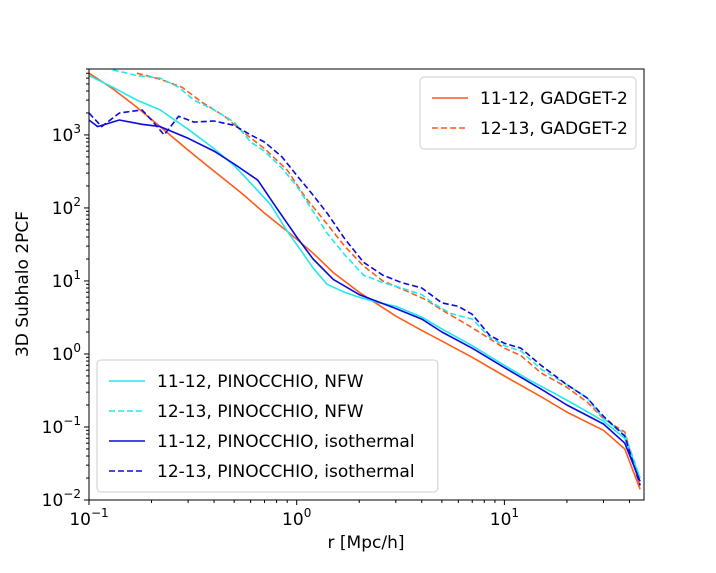 The width and height of the screenshot is (716, 573). What do you see at coordinates (61, 499) in the screenshot?
I see `y-tick-label: 10⁻²` at bounding box center [61, 499].